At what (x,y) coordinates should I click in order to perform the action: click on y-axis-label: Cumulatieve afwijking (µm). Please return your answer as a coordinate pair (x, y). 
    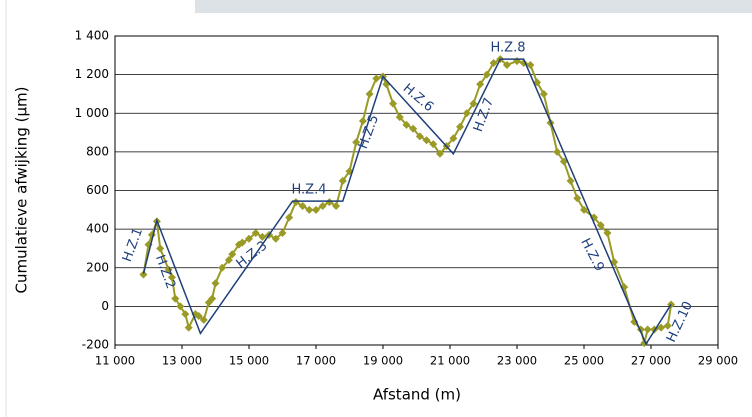
    Looking at the image, I should click on (22, 190).